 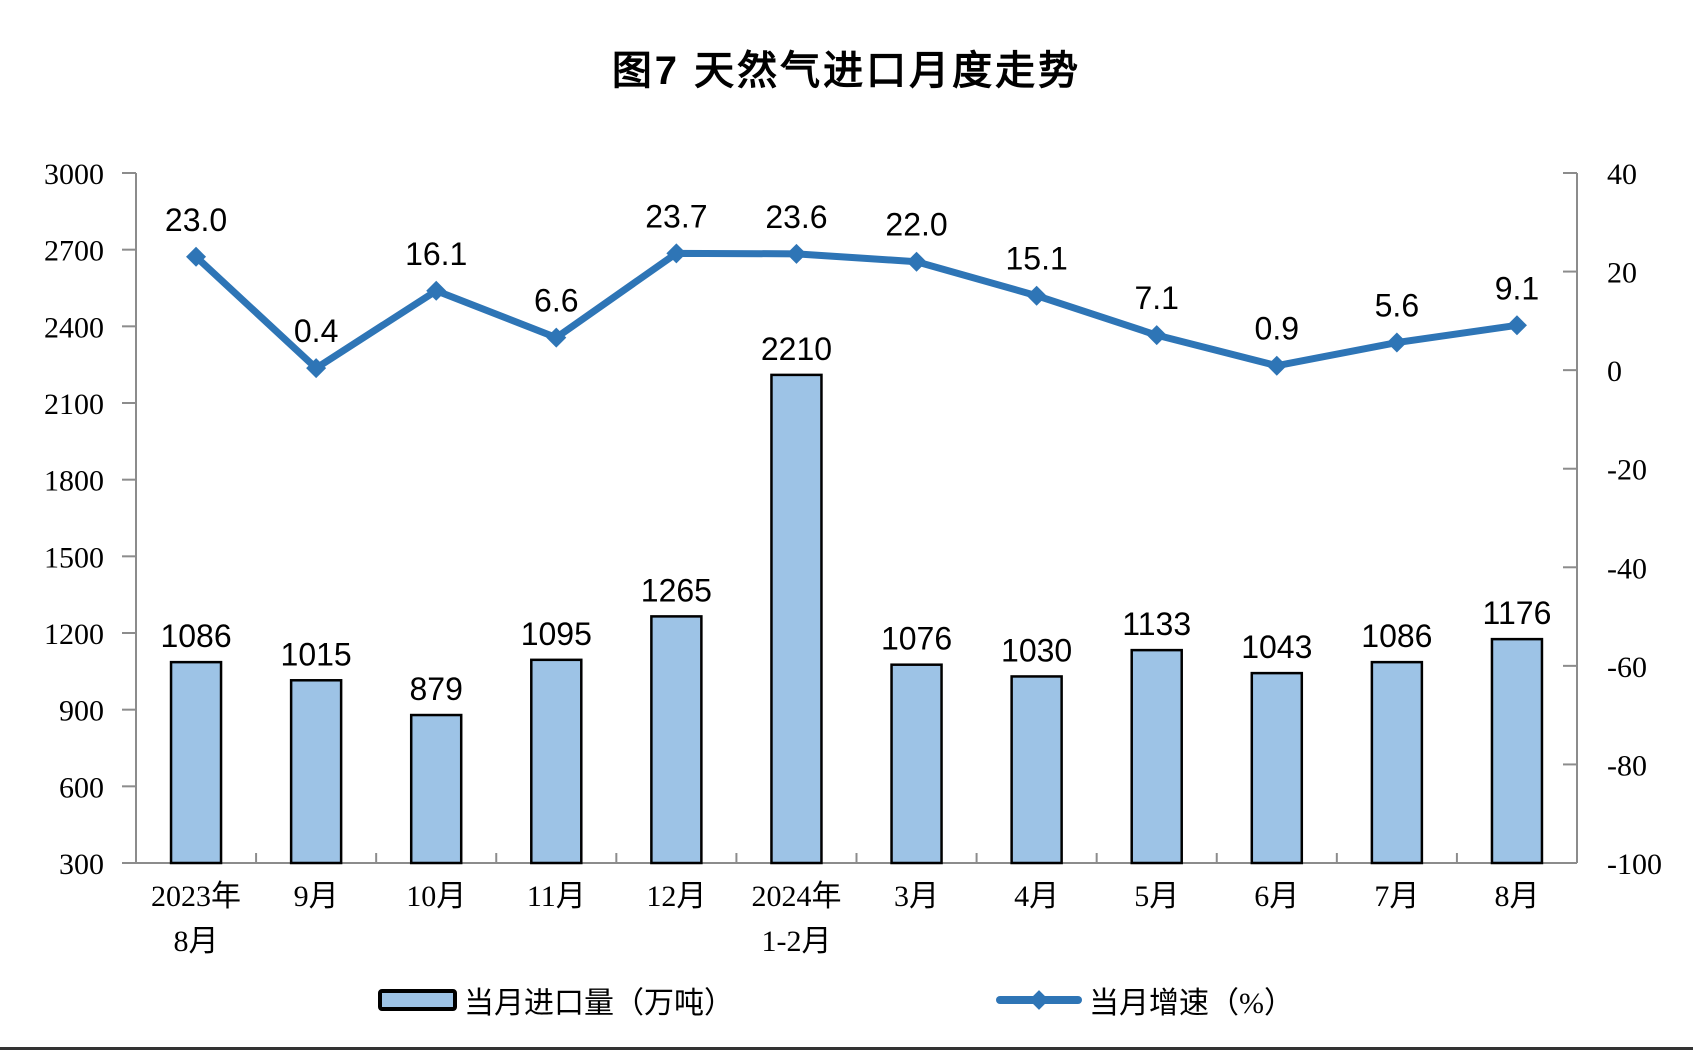 What do you see at coordinates (1622, 174) in the screenshot?
I see `right-axis-tick-label: 40` at bounding box center [1622, 174].